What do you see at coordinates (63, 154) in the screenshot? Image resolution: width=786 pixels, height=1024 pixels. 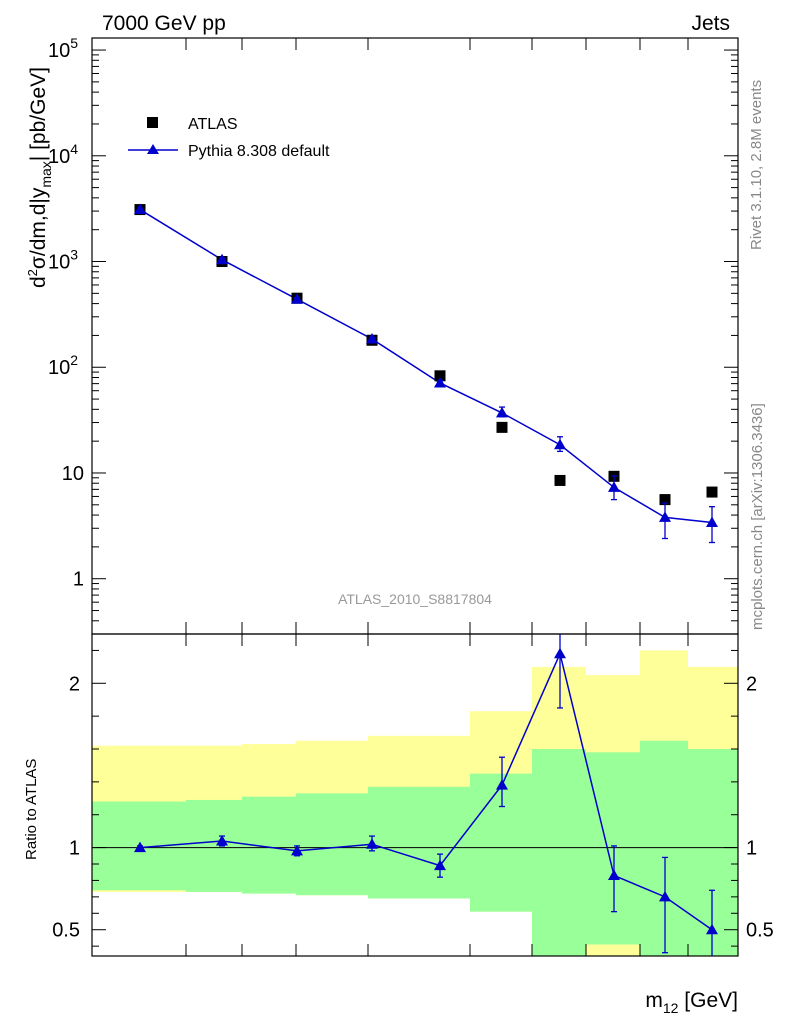 I see `y-tick-label: 10⁴` at bounding box center [63, 154].